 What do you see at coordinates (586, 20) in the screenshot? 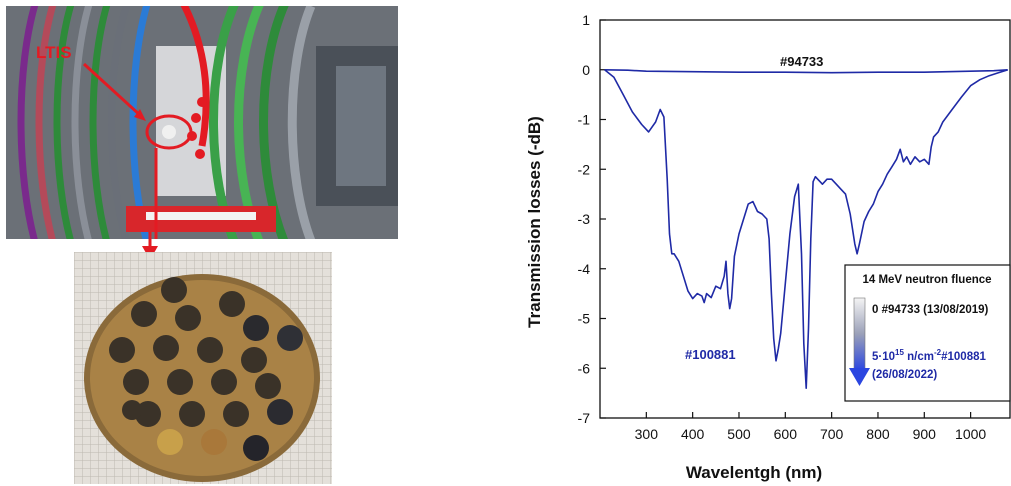
I see `y-tick-label: 1` at bounding box center [586, 20].